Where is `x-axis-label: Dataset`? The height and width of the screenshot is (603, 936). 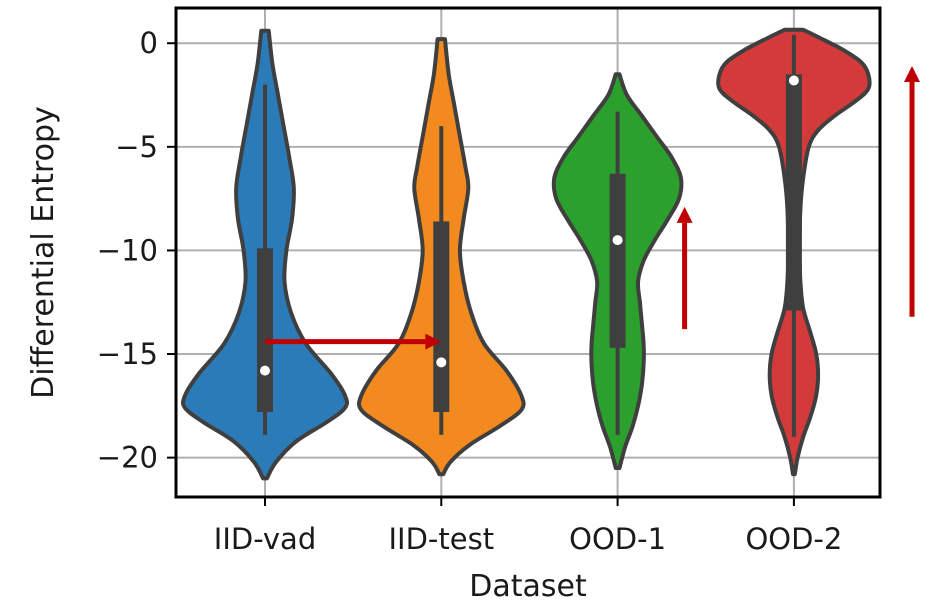 x-axis-label: Dataset is located at coordinates (528, 586).